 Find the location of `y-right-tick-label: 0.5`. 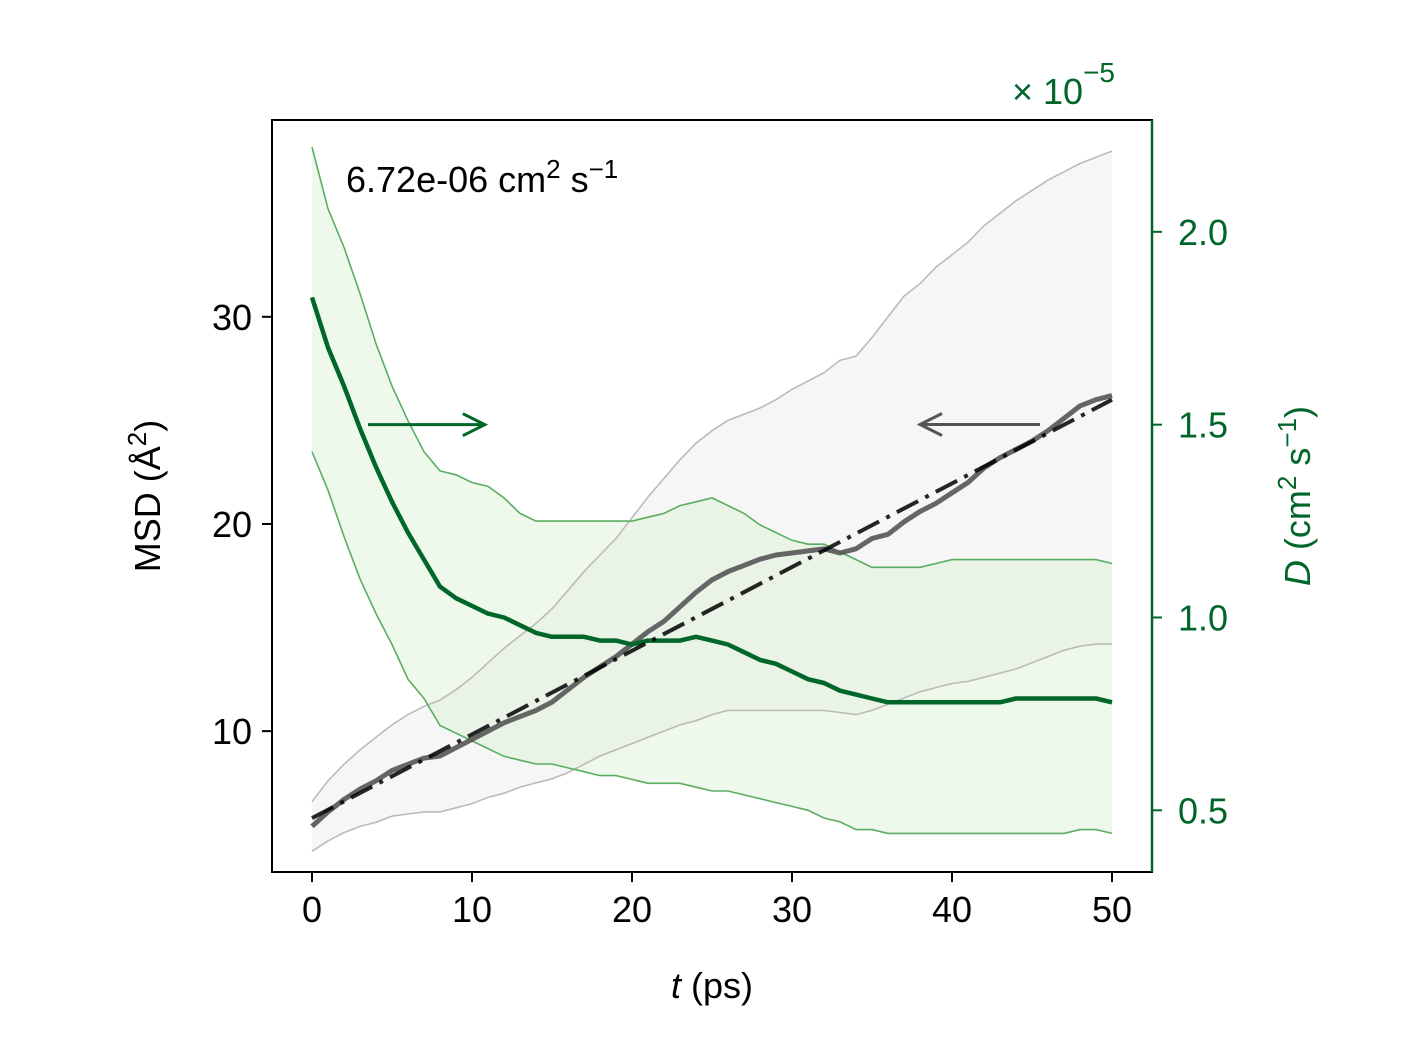

y-right-tick-label: 0.5 is located at coordinates (1203, 810).